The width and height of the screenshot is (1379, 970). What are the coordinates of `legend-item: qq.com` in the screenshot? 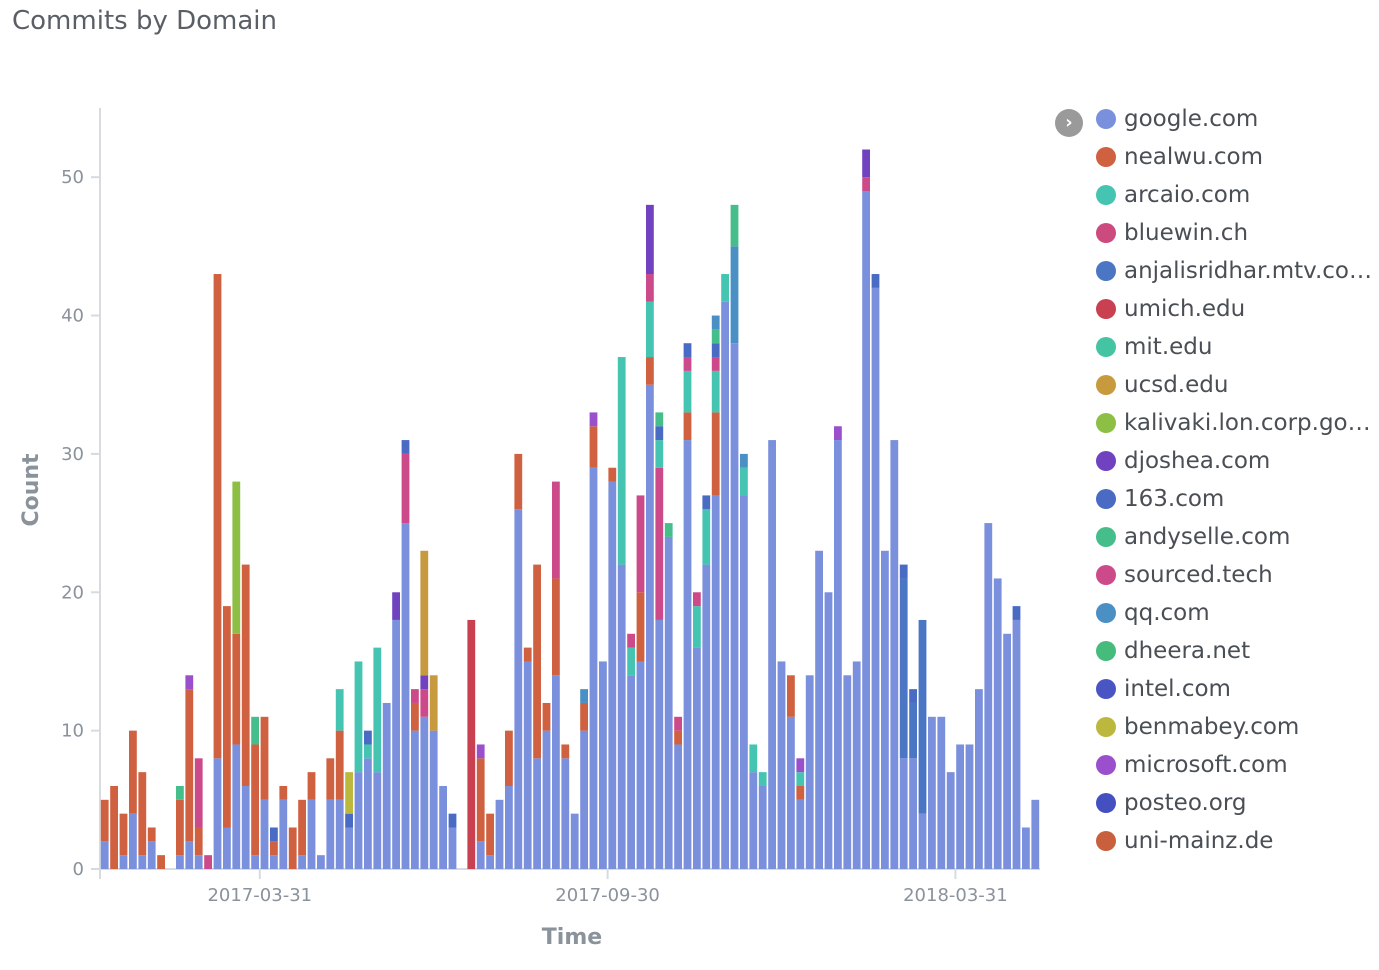 It's located at (1237, 613).